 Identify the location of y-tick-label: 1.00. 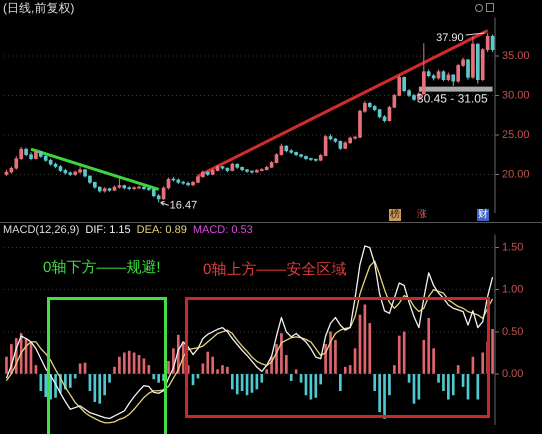
(513, 290).